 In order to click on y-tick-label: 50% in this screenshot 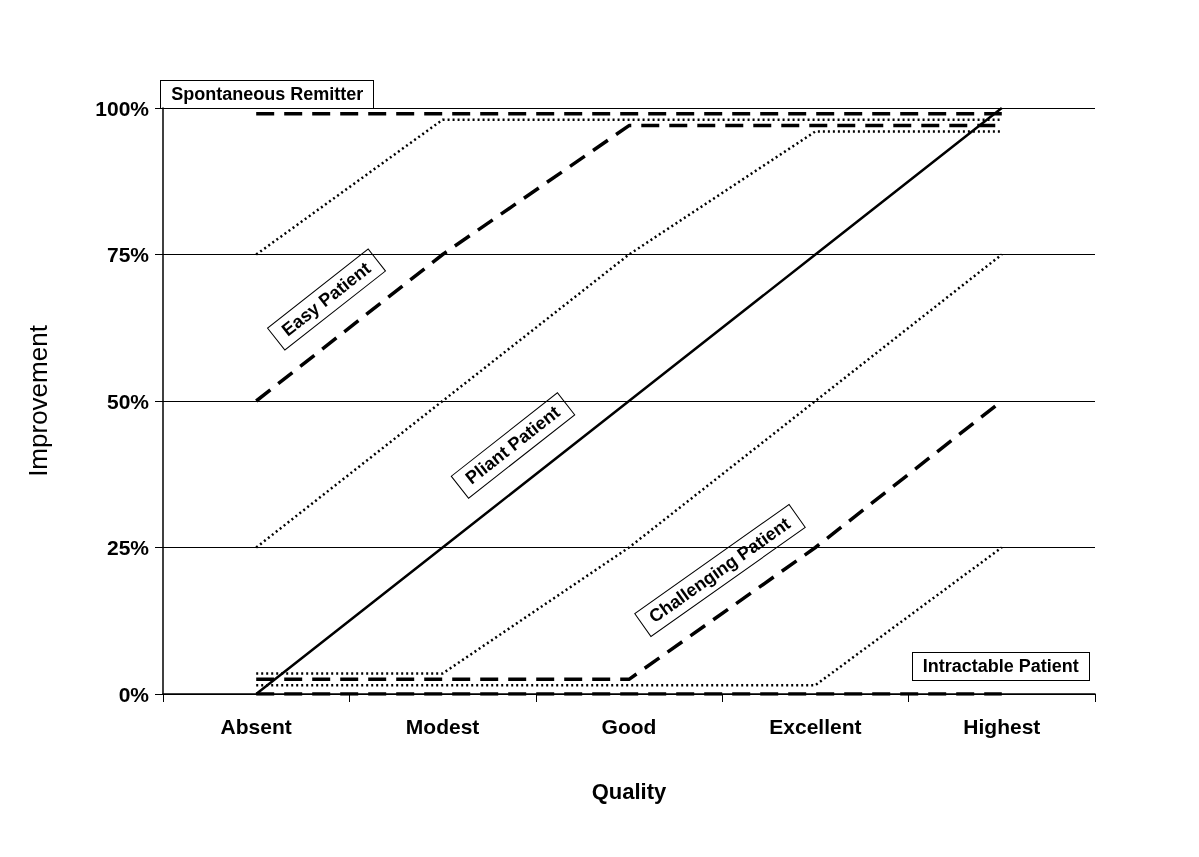, I will do `click(128, 401)`.